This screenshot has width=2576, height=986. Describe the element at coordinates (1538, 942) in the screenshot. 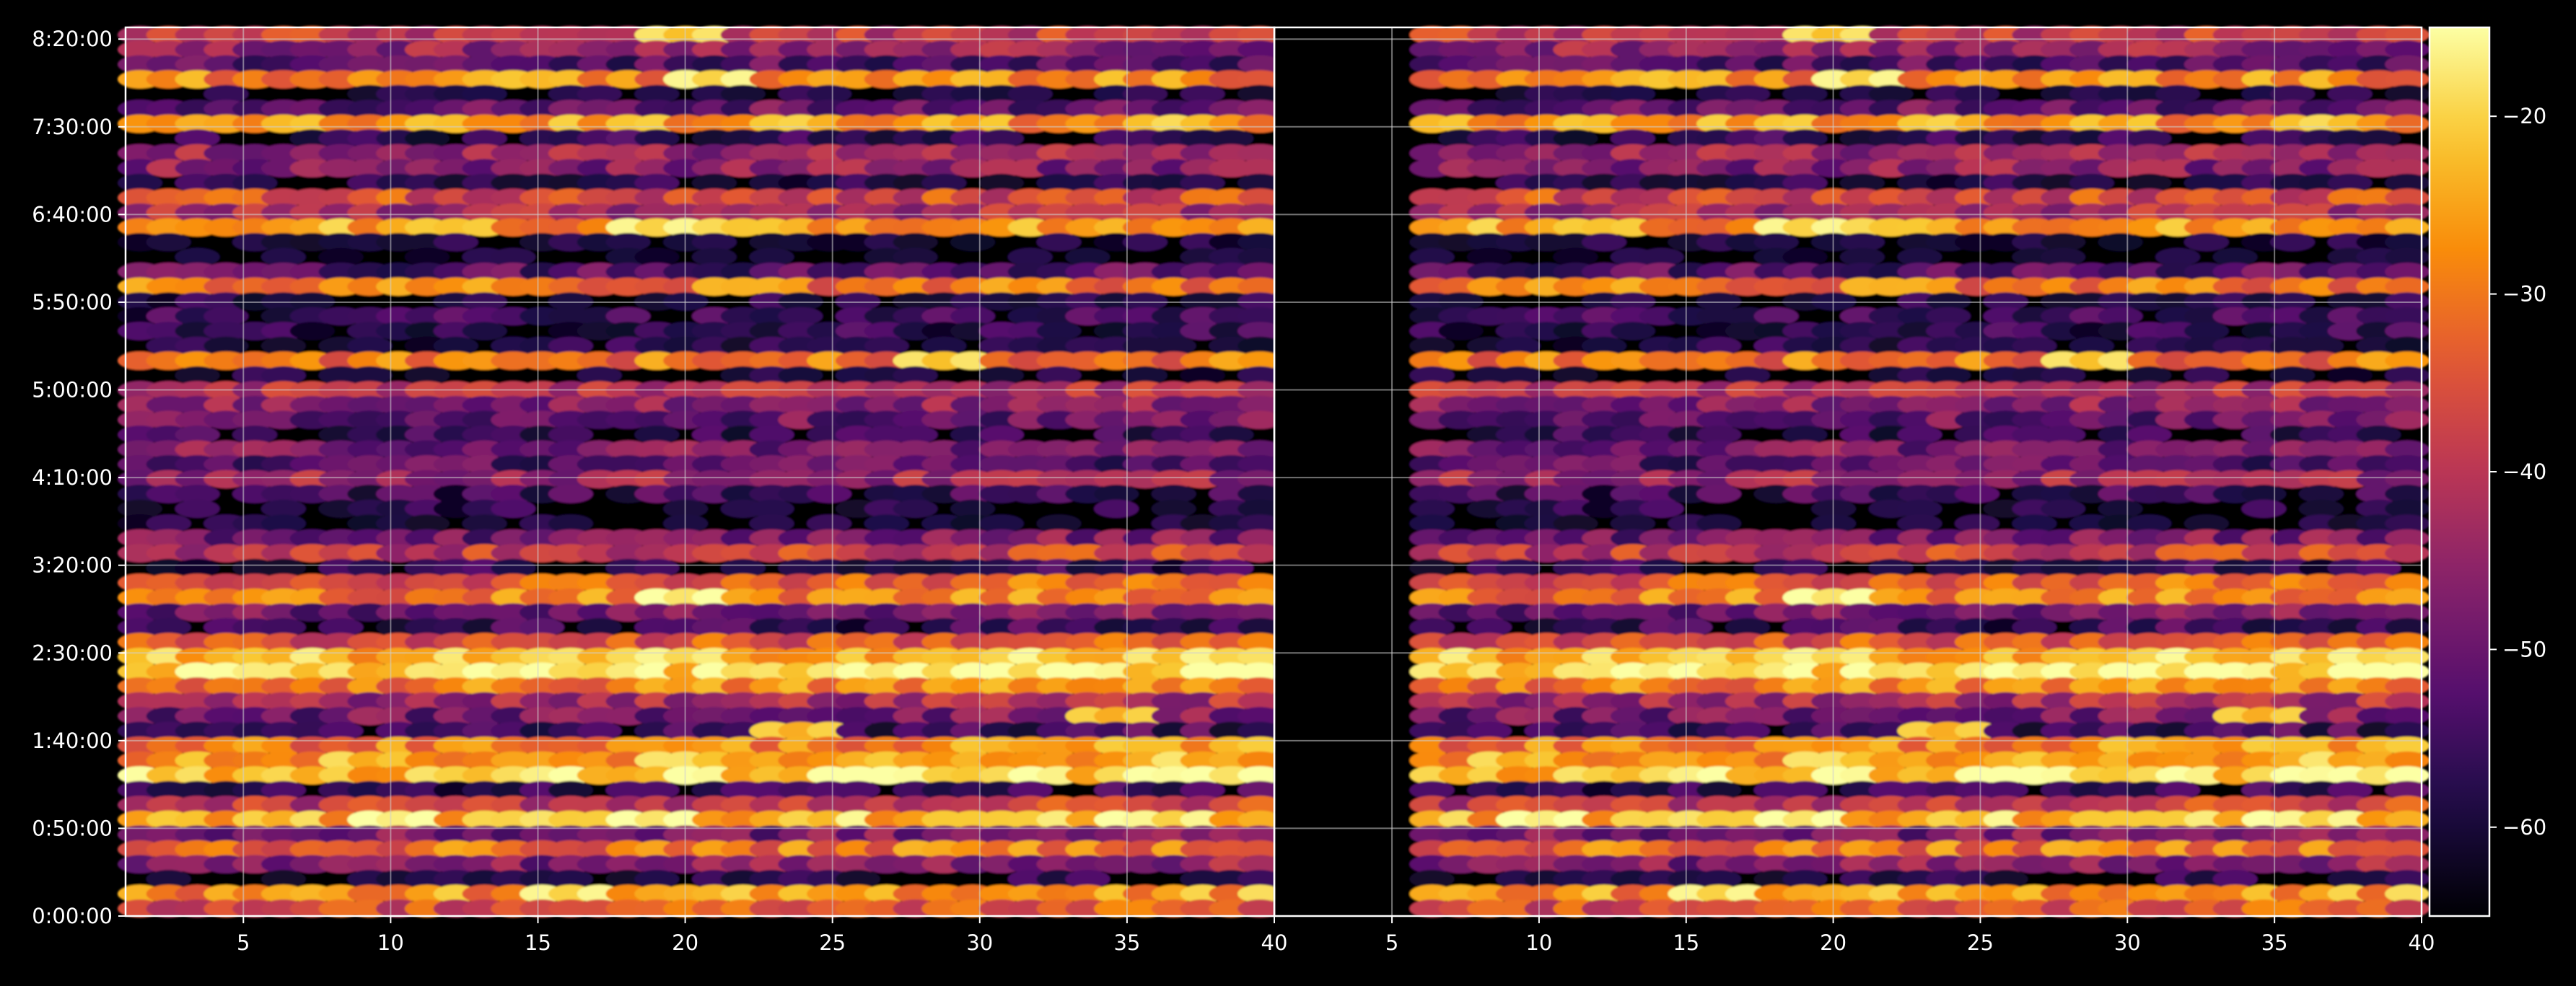

I see `x-tick-label: 10` at that location.